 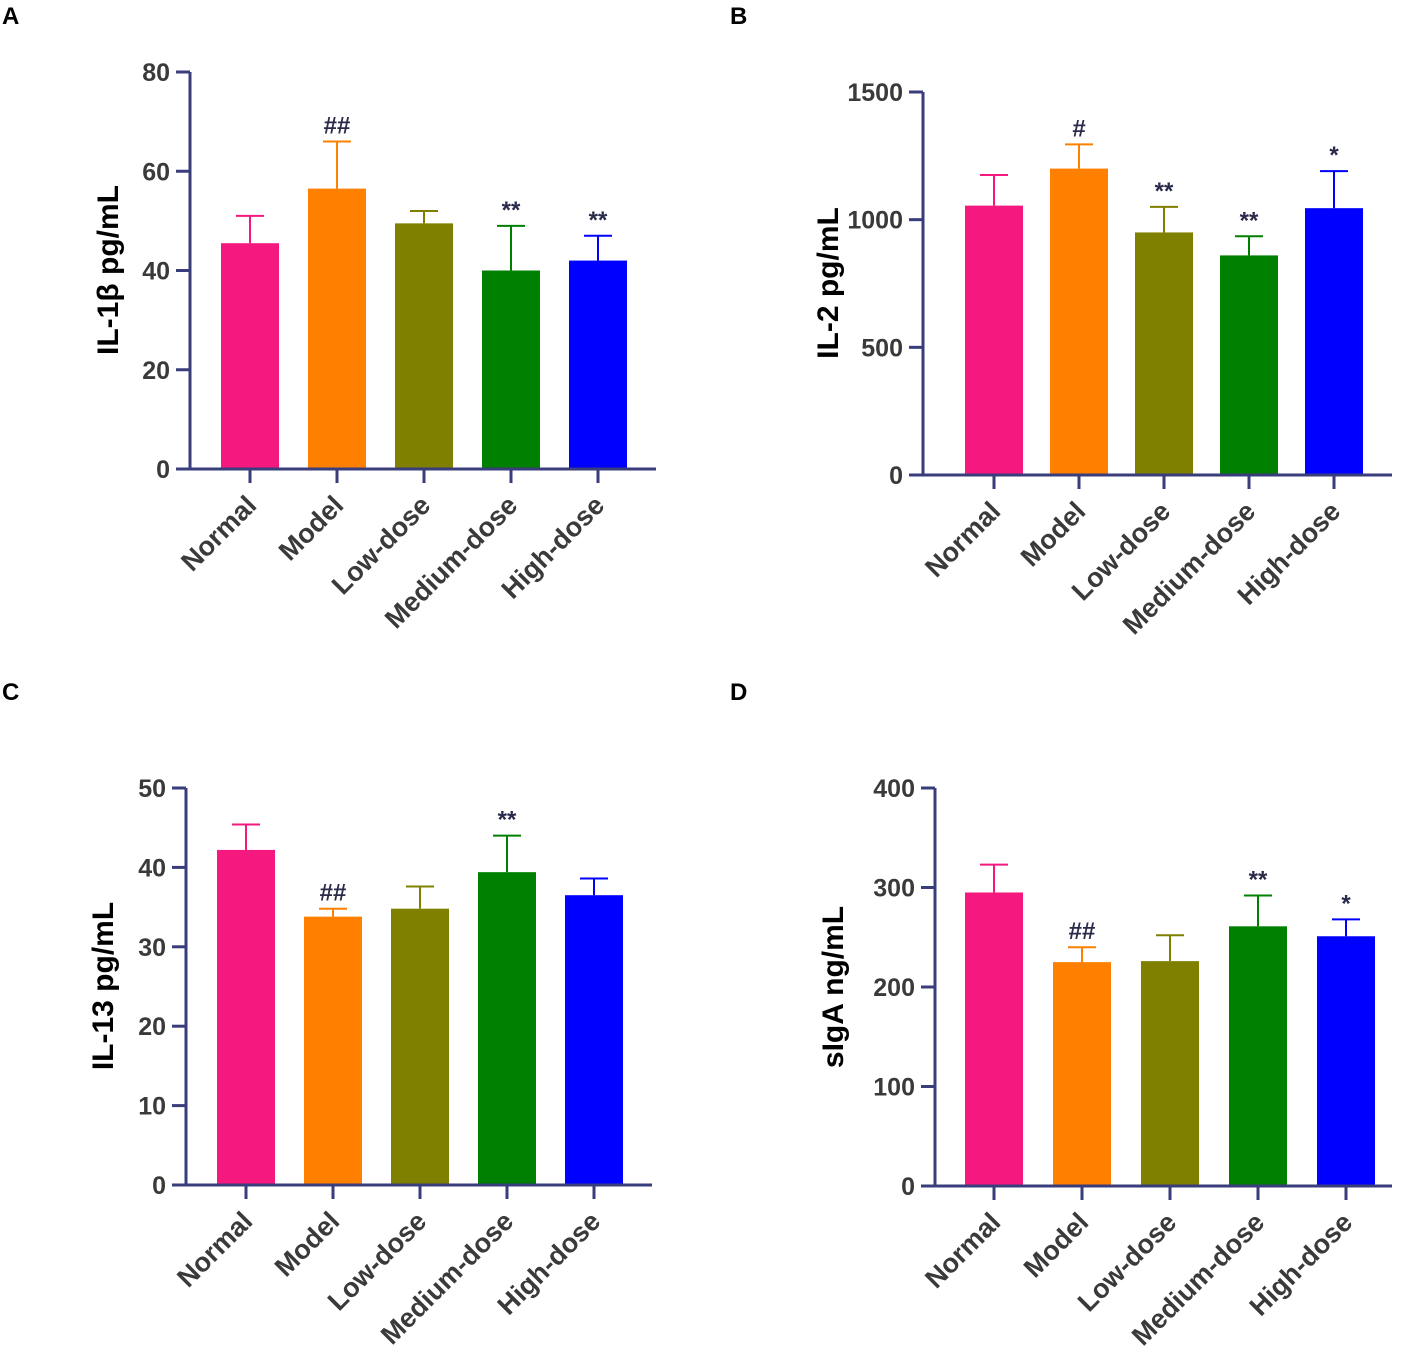 What do you see at coordinates (152, 789) in the screenshot?
I see `y-tick-label: 50` at bounding box center [152, 789].